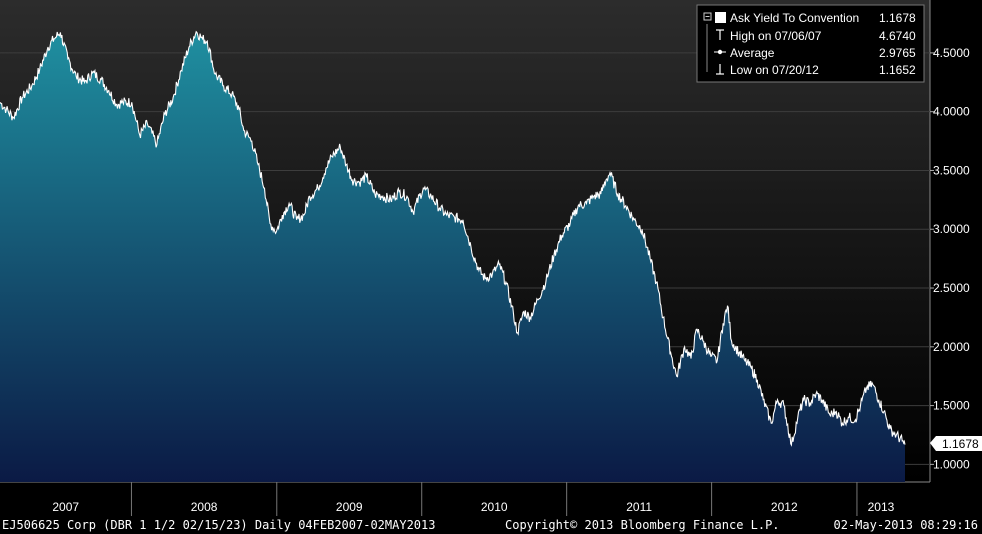  What do you see at coordinates (881, 507) in the screenshot?
I see `x-year-label: 2013` at bounding box center [881, 507].